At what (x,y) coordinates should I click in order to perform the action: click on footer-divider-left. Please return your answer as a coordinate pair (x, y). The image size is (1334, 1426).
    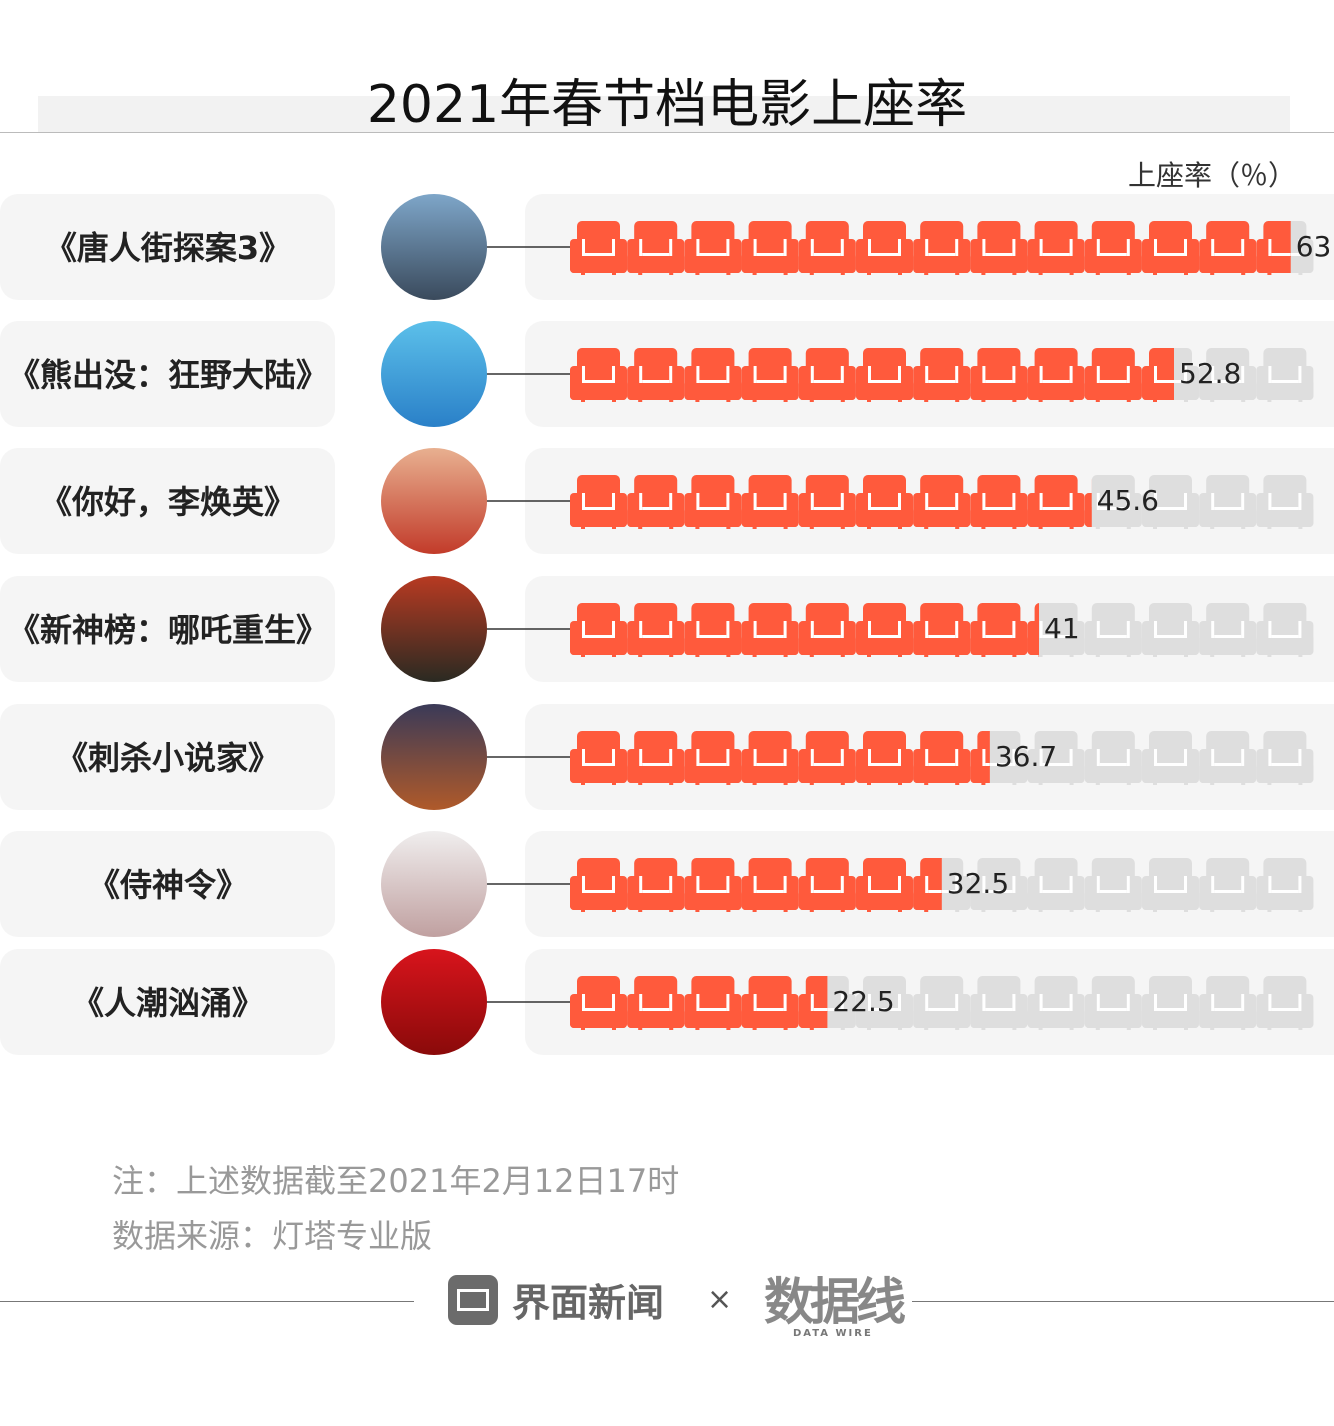
    Looking at the image, I should click on (207, 1301).